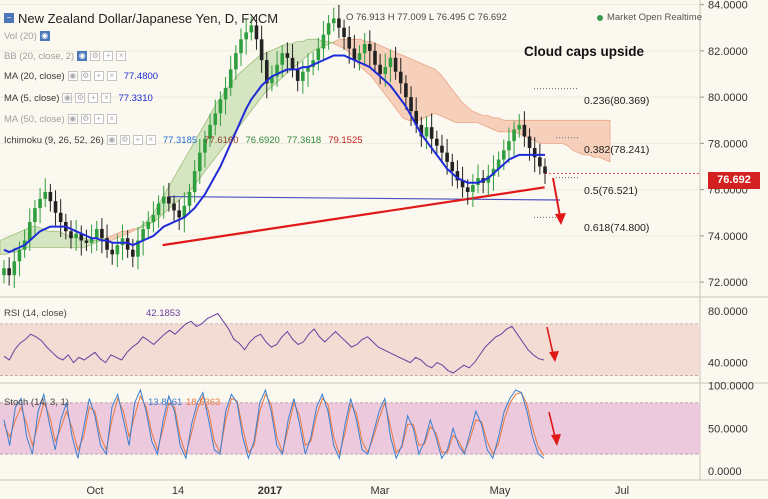  I want to click on market-status: Market Open Realtime, so click(649, 17).